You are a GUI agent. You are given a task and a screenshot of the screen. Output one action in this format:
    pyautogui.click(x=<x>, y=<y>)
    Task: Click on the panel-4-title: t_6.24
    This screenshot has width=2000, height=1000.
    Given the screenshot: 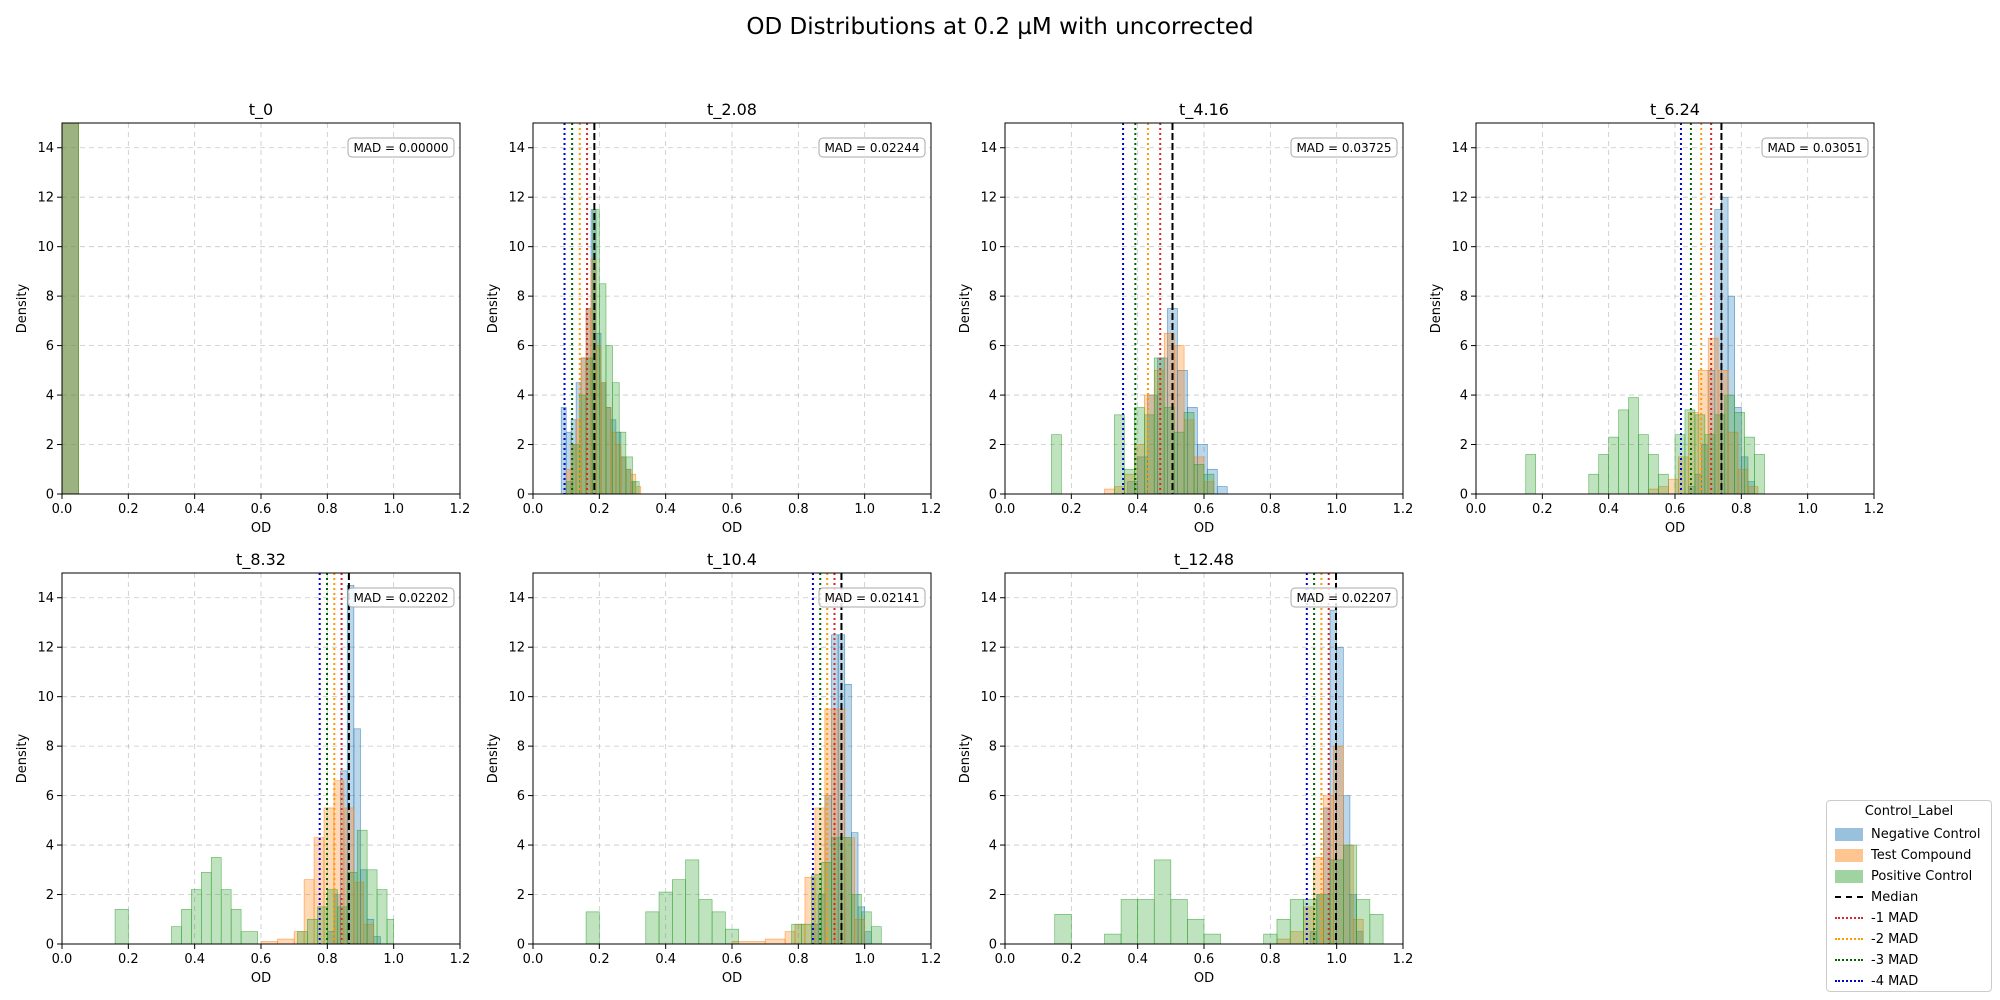 What is the action you would take?
    pyautogui.click(x=1675, y=110)
    